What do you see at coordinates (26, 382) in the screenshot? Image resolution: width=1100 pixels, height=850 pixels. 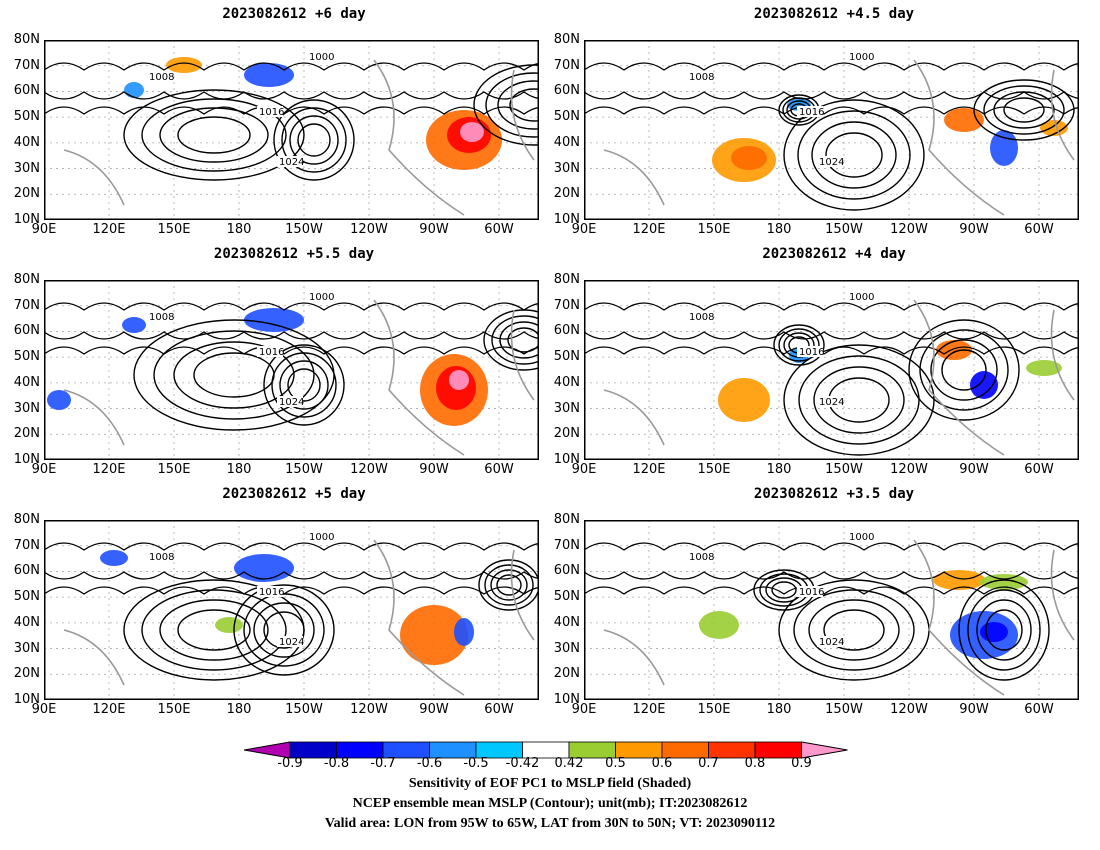 I see `lat-label: 40N` at bounding box center [26, 382].